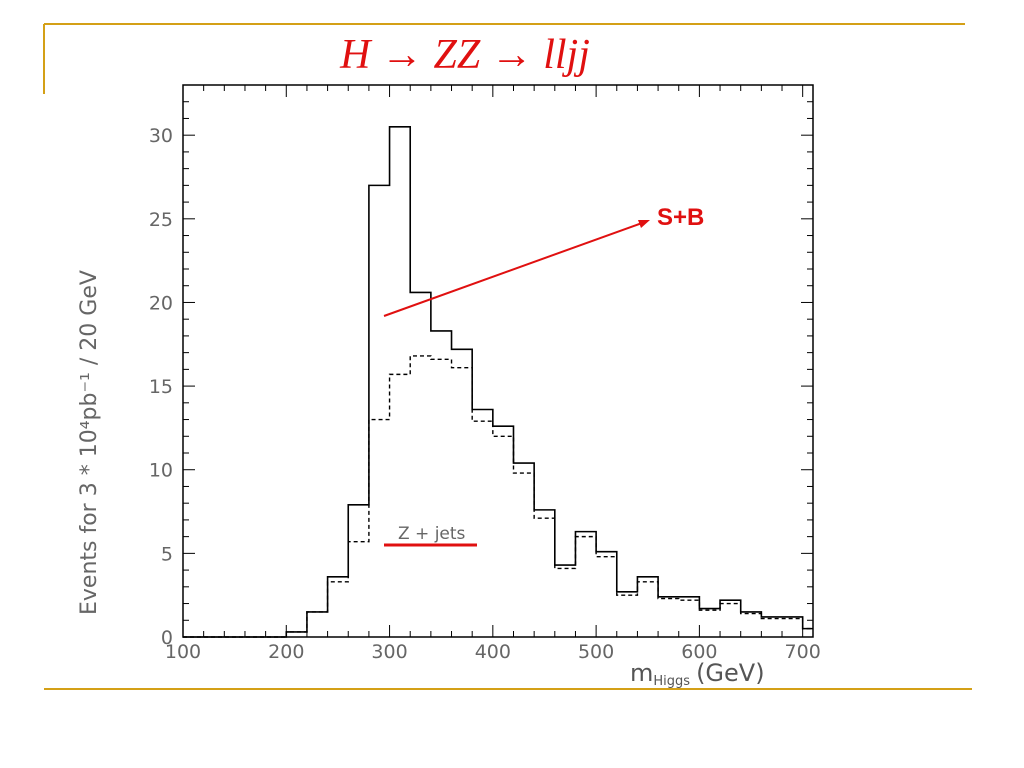 This screenshot has width=1024, height=768. Describe the element at coordinates (432, 534) in the screenshot. I see `zjets-label: Z + jets` at that location.